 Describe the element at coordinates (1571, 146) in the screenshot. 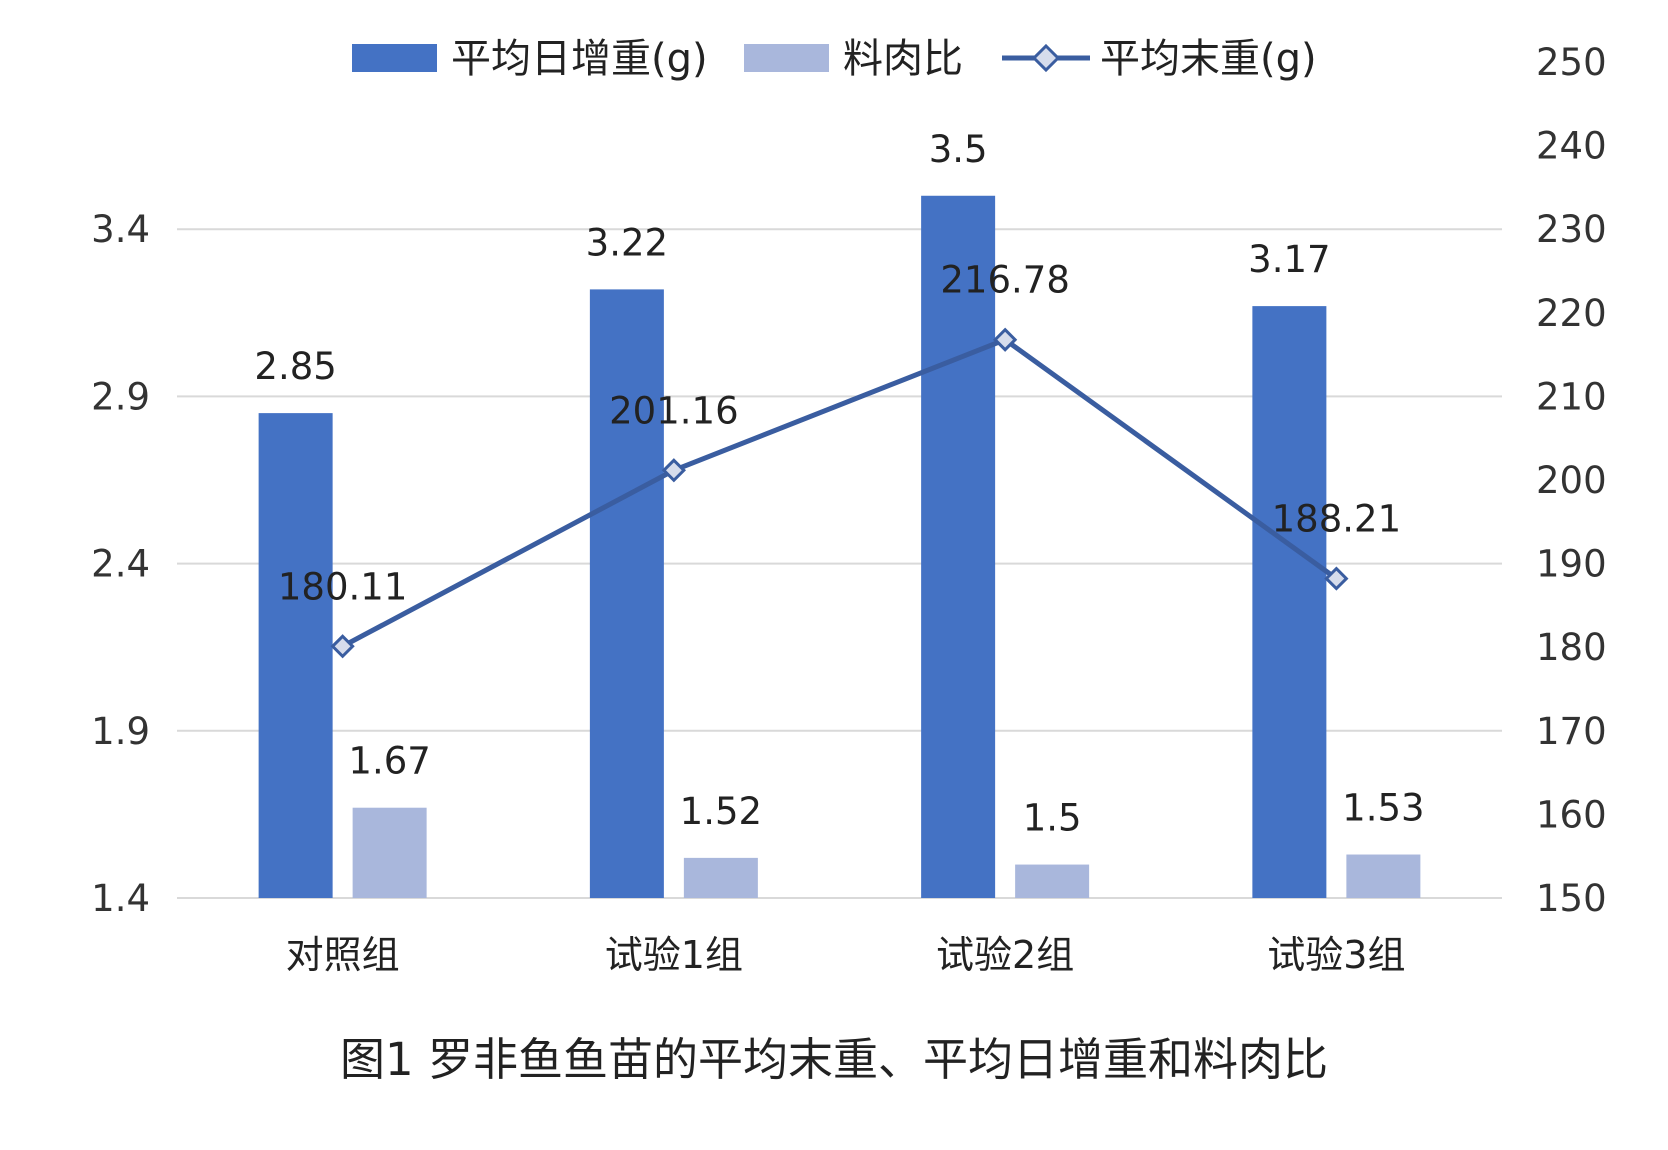

I see `right-tick-label: 240` at that location.